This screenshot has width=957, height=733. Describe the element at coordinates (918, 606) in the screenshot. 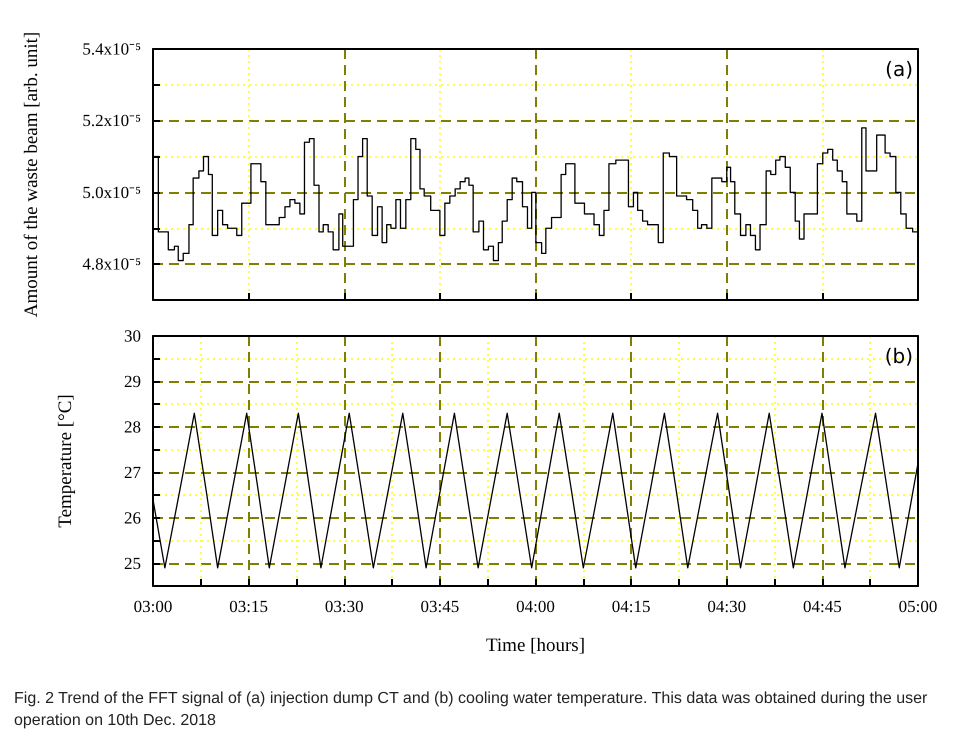

I see `x-tick-label: 05:00` at that location.